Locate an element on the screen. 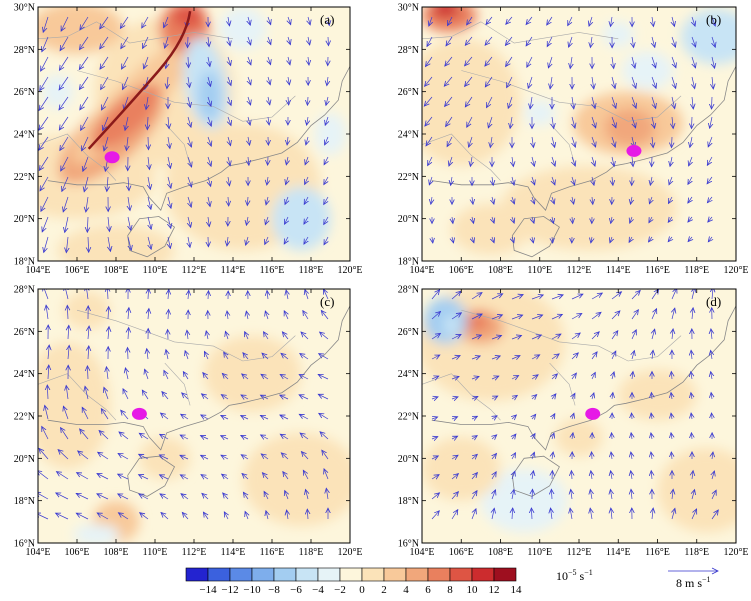  panel-a-shade-region is located at coordinates (209, 96).